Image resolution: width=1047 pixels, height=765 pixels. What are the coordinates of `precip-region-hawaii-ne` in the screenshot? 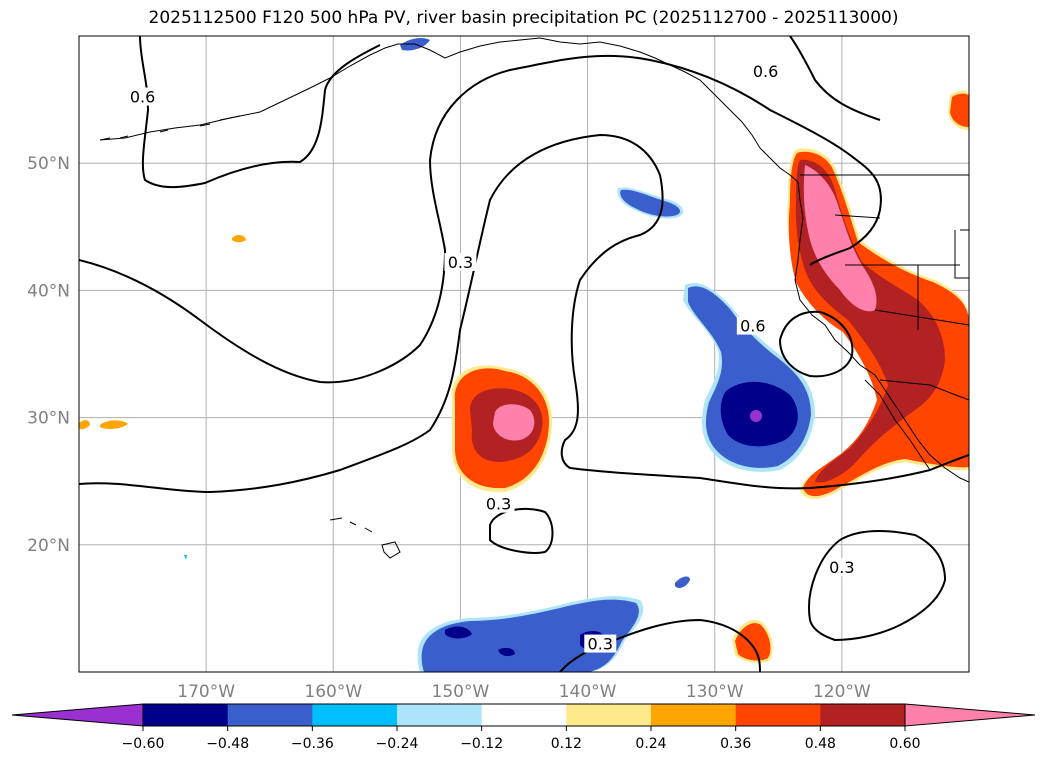 It's located at (501, 429).